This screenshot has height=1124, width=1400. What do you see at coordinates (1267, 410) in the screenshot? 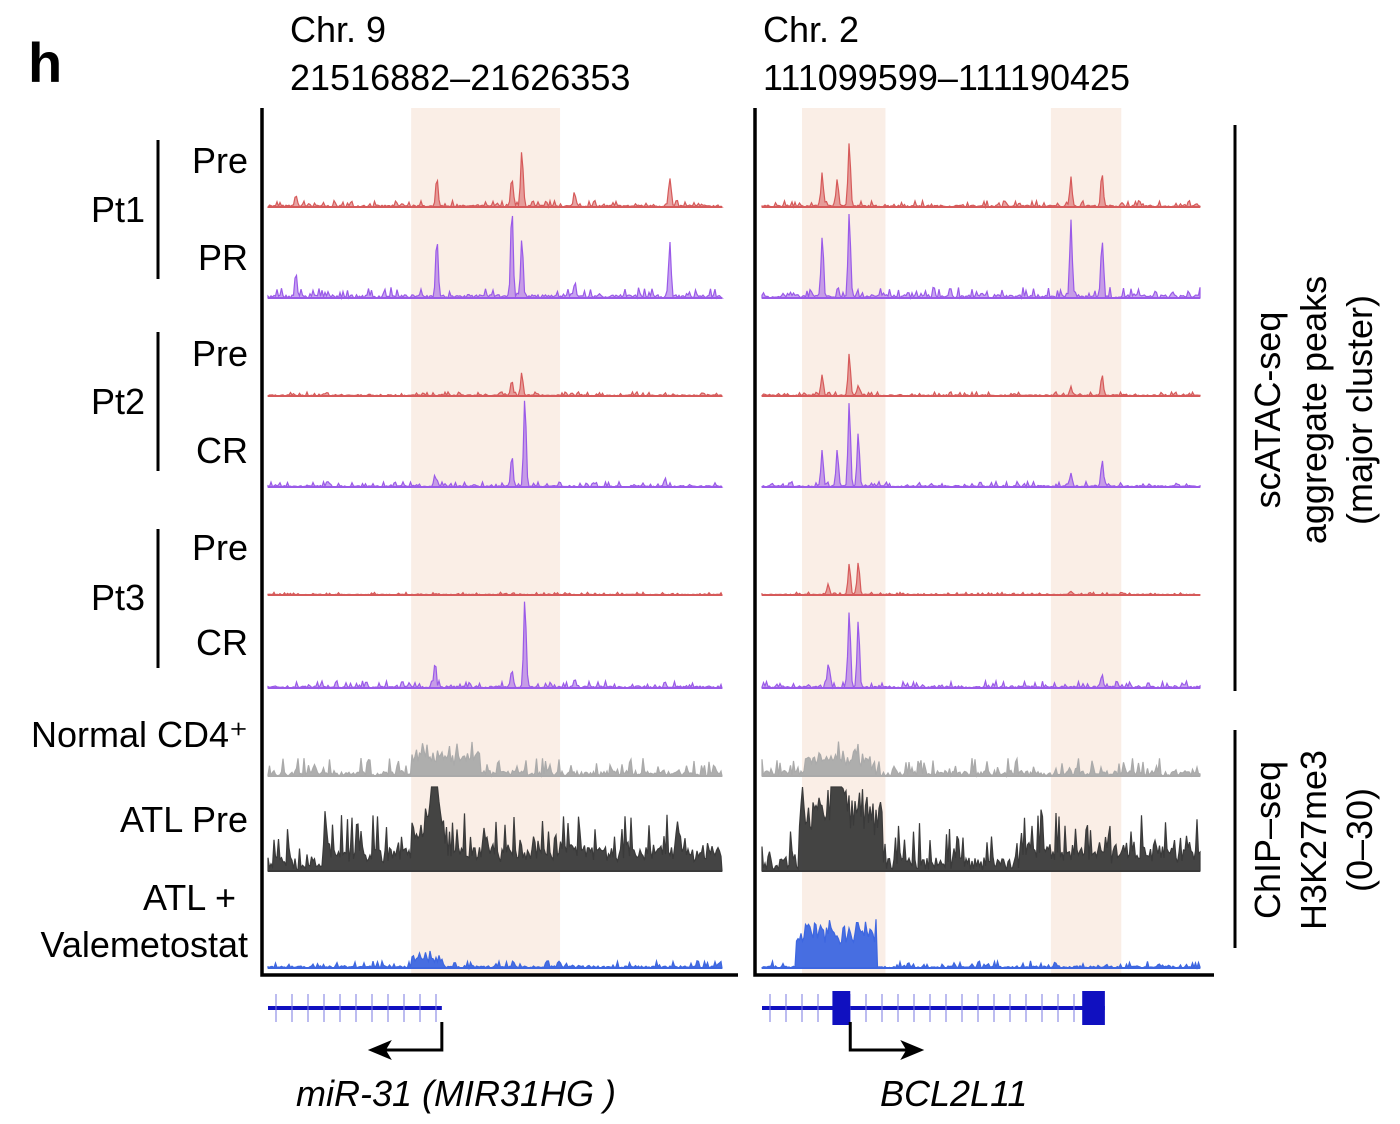
I see `scatac-label-1: scATAC-seq` at bounding box center [1267, 410].